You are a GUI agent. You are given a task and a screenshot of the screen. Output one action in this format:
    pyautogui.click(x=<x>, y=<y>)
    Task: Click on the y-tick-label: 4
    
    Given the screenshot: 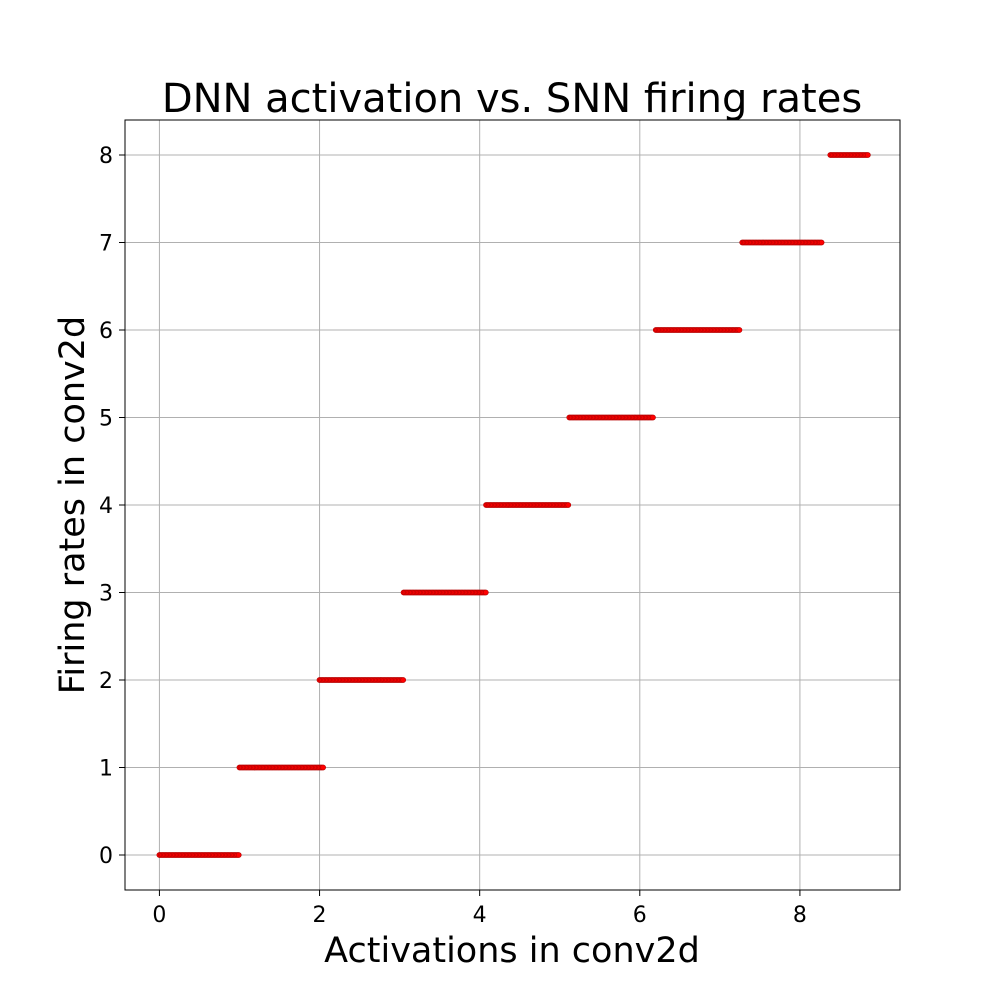 What is the action you would take?
    pyautogui.click(x=106, y=506)
    